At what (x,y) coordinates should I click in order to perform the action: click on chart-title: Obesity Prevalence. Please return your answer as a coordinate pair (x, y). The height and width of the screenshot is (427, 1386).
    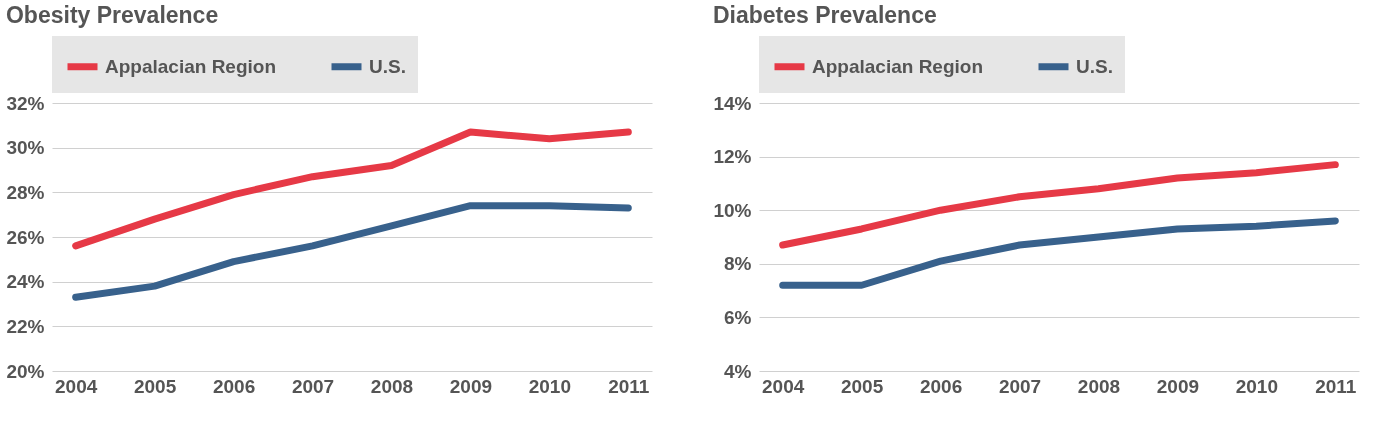
    Looking at the image, I should click on (112, 15).